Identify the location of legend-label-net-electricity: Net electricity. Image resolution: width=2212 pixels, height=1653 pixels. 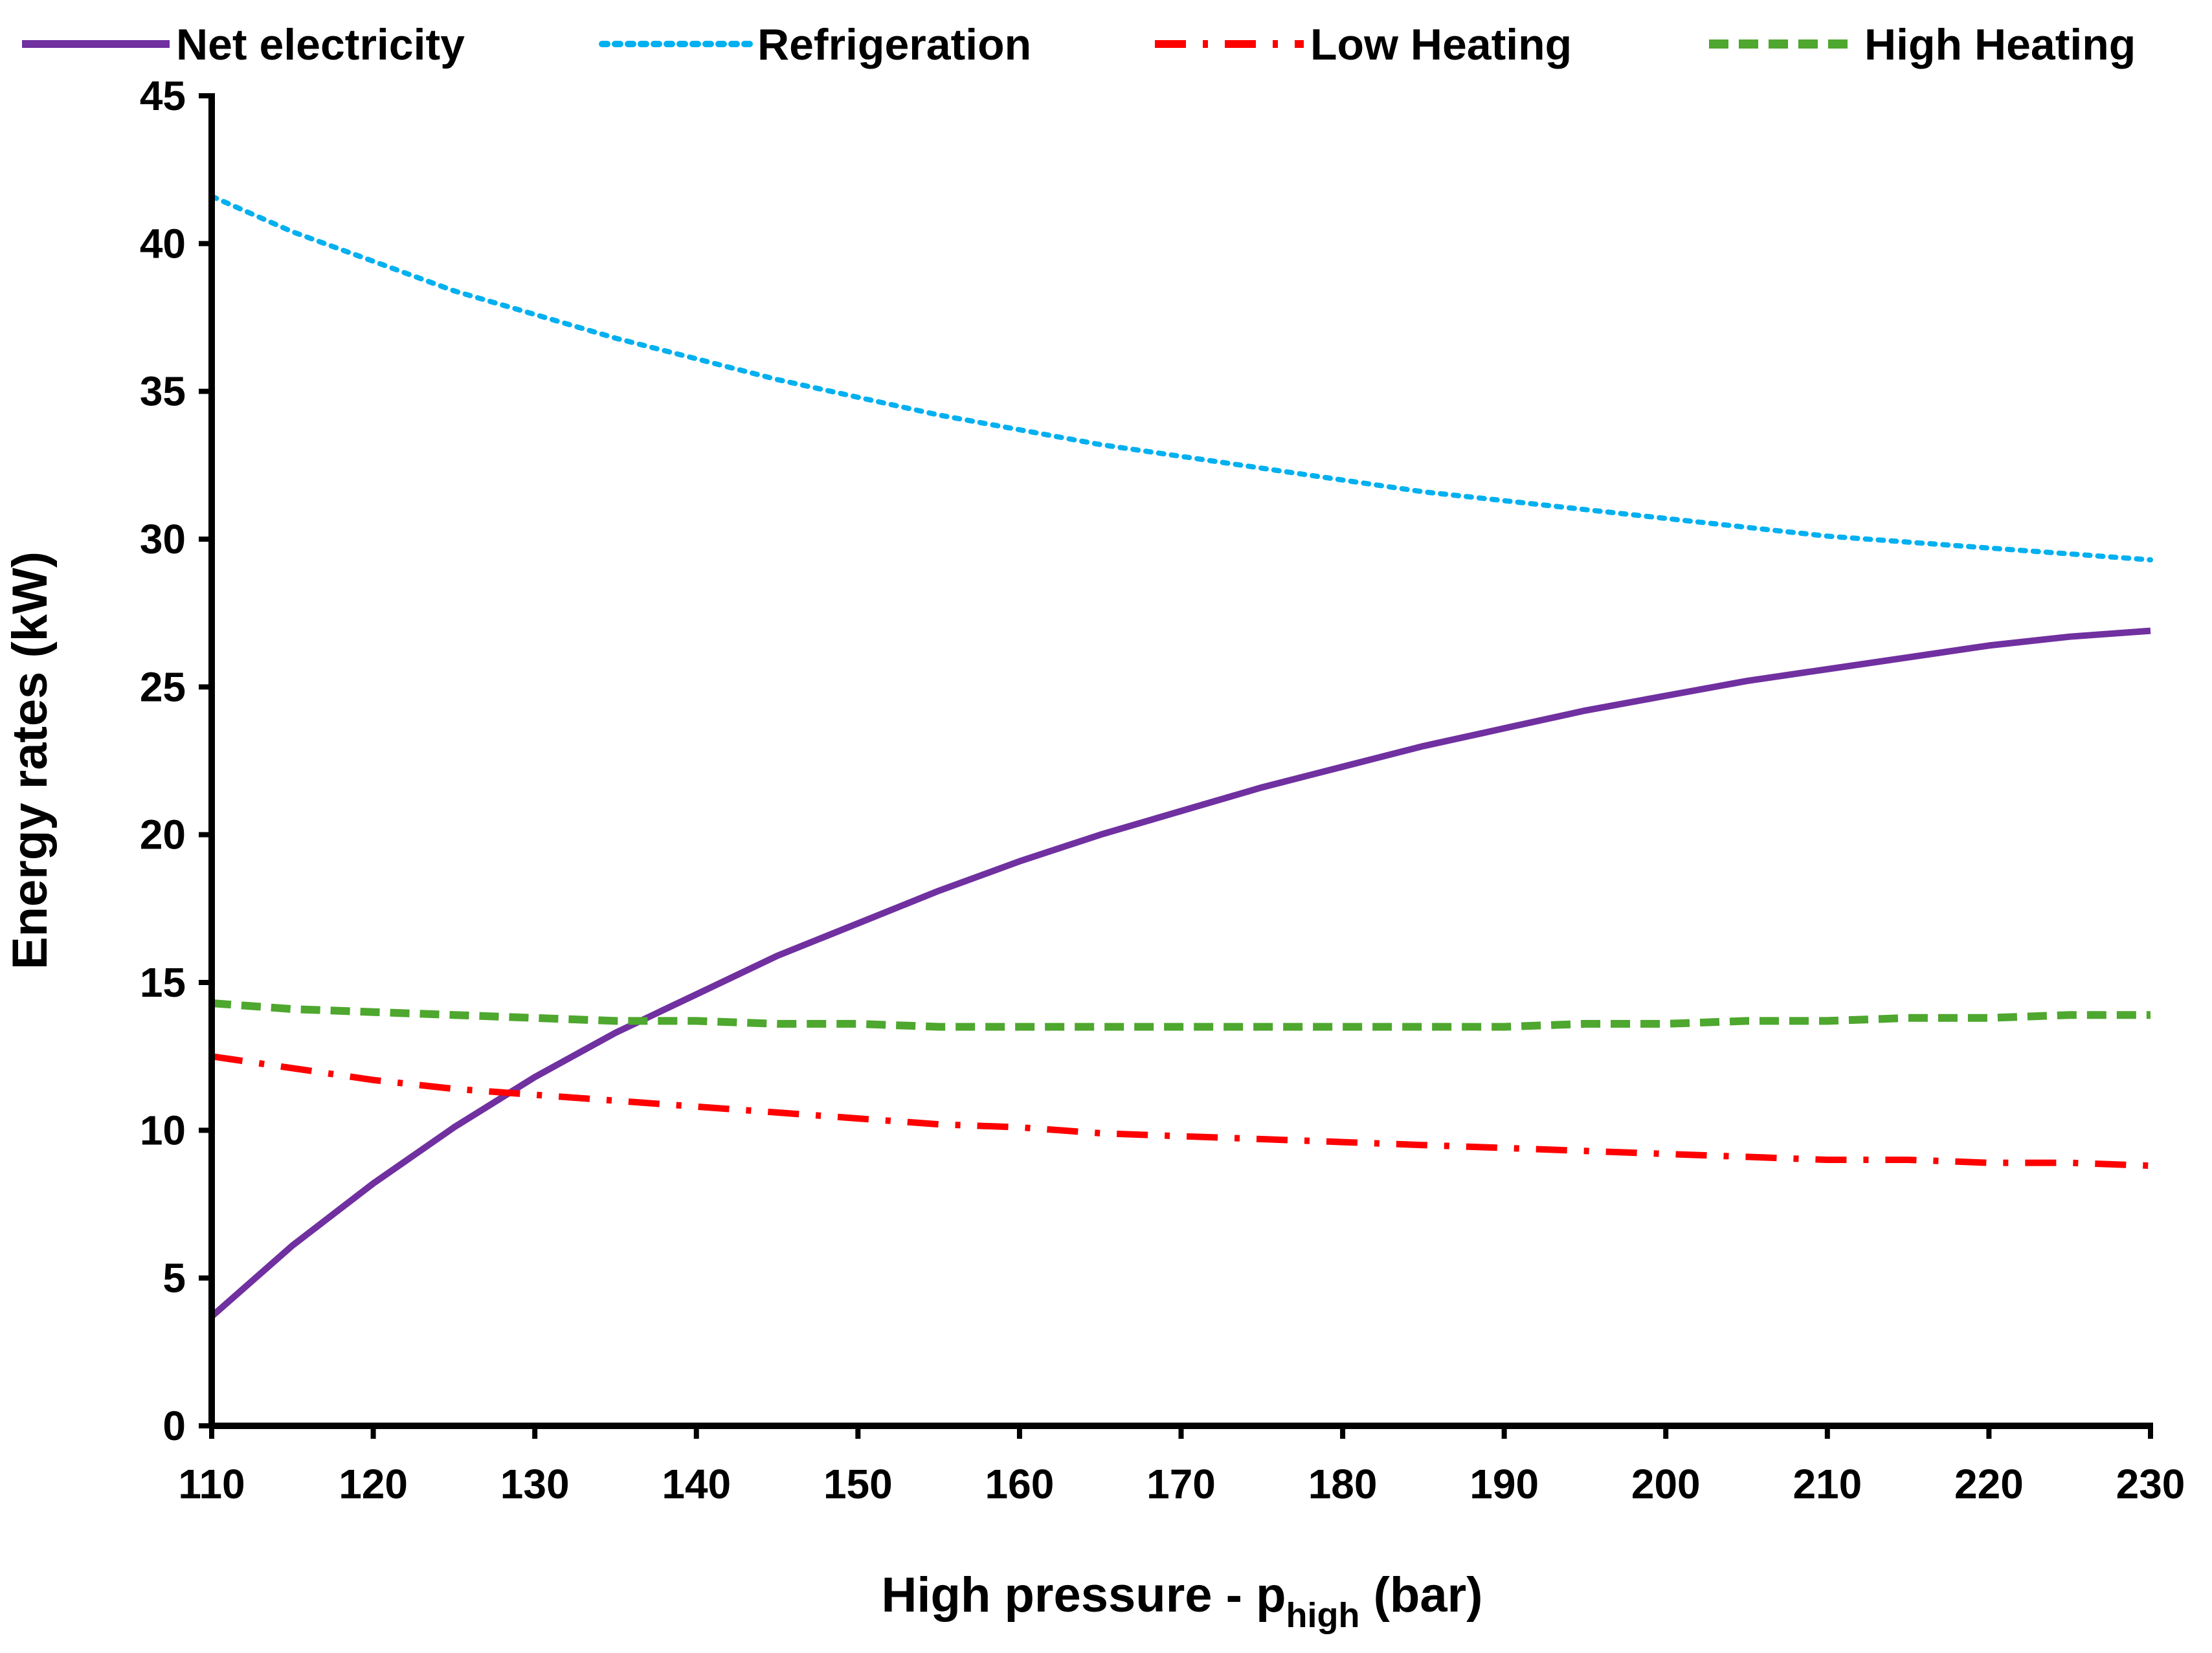
(320, 44).